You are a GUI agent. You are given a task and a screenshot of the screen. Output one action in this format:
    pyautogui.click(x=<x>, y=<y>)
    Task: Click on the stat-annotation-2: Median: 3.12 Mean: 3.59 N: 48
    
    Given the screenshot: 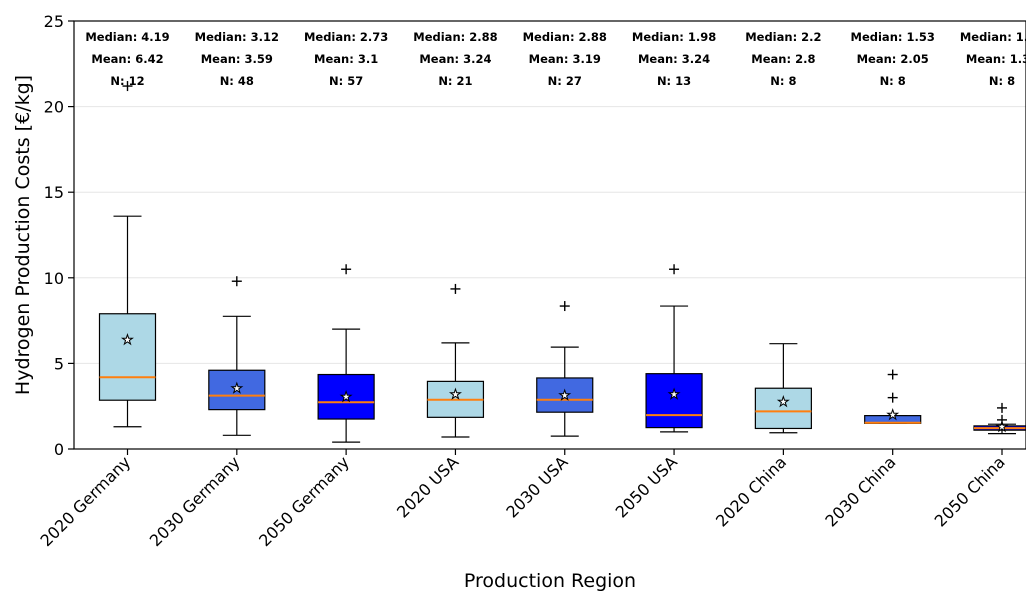 What is the action you would take?
    pyautogui.click(x=237, y=59)
    